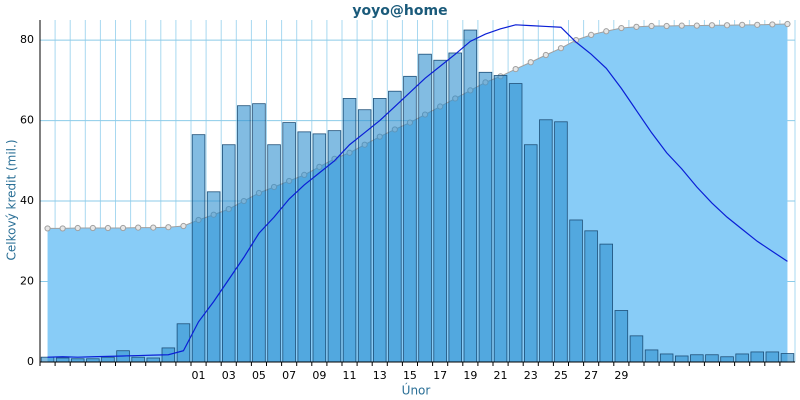 The image size is (800, 400). Describe the element at coordinates (30, 361) in the screenshot. I see `y-tick-label: 0` at that location.